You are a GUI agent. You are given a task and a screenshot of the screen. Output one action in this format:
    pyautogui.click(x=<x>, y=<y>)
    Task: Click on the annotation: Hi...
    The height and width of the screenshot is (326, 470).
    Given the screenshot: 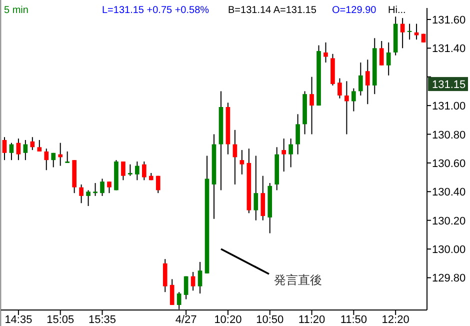 What is the action you would take?
    pyautogui.click(x=397, y=10)
    